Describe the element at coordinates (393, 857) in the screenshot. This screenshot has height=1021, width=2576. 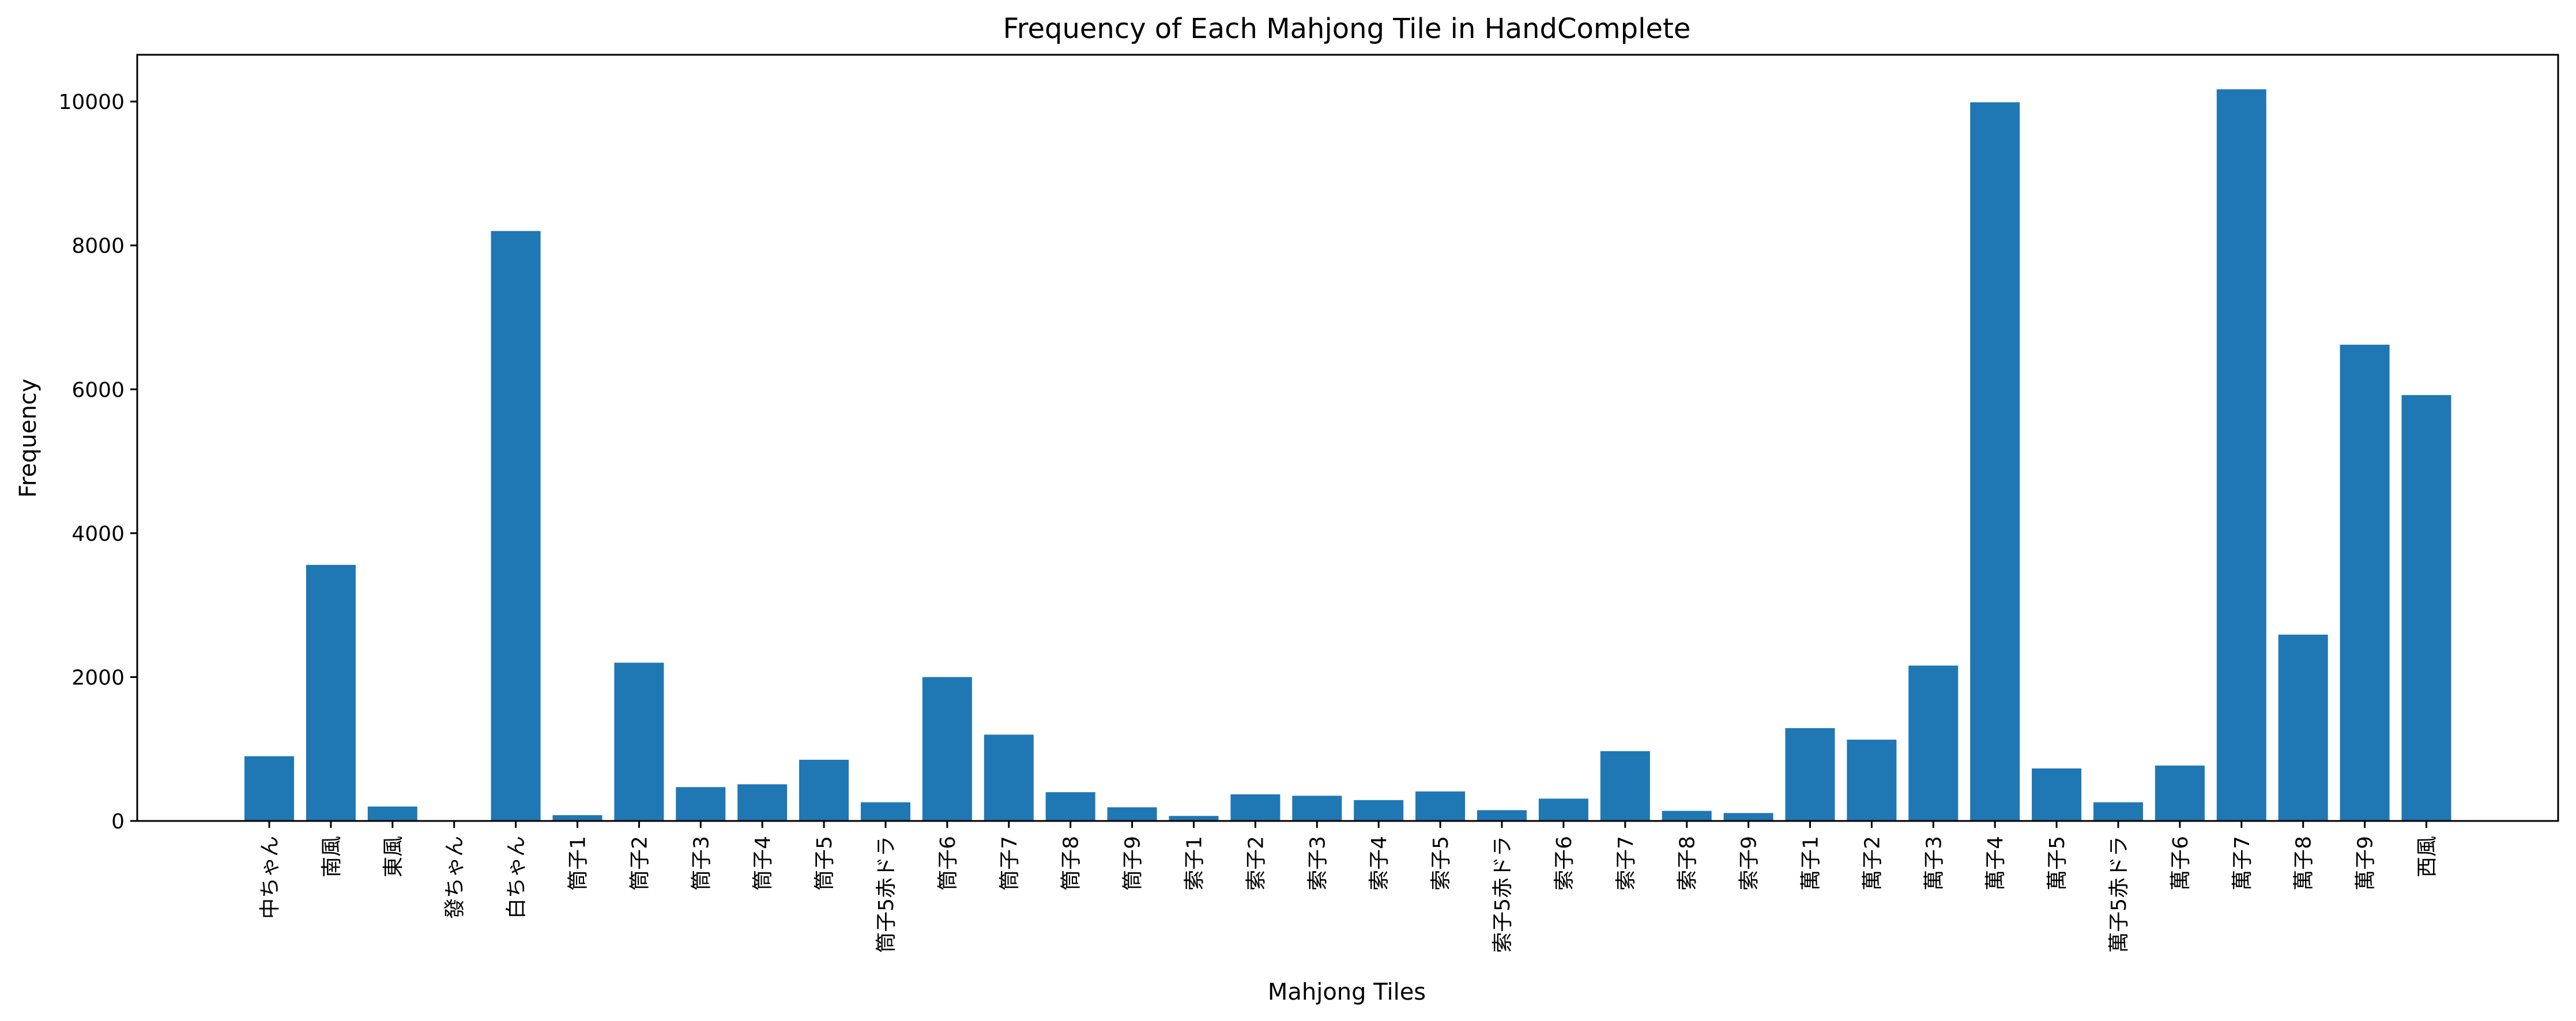
I see `x-tick-label: 東風` at that location.